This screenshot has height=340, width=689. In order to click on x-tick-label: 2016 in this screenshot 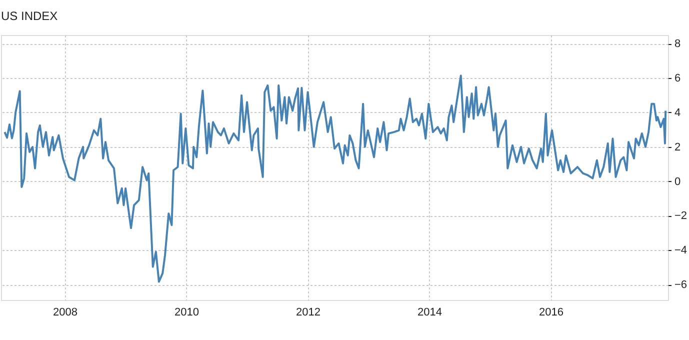, I will do `click(551, 312)`.